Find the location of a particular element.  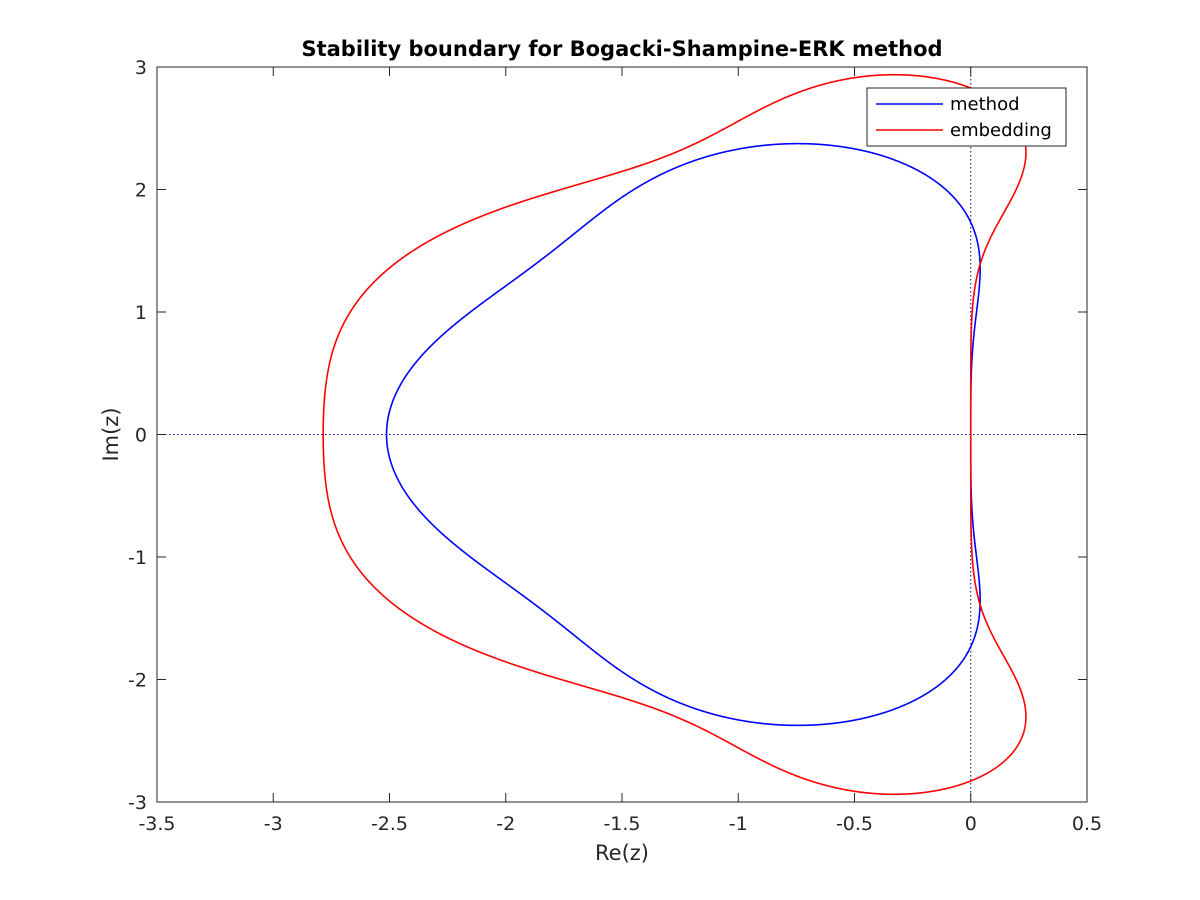

legend-label-method: method is located at coordinates (985, 104).